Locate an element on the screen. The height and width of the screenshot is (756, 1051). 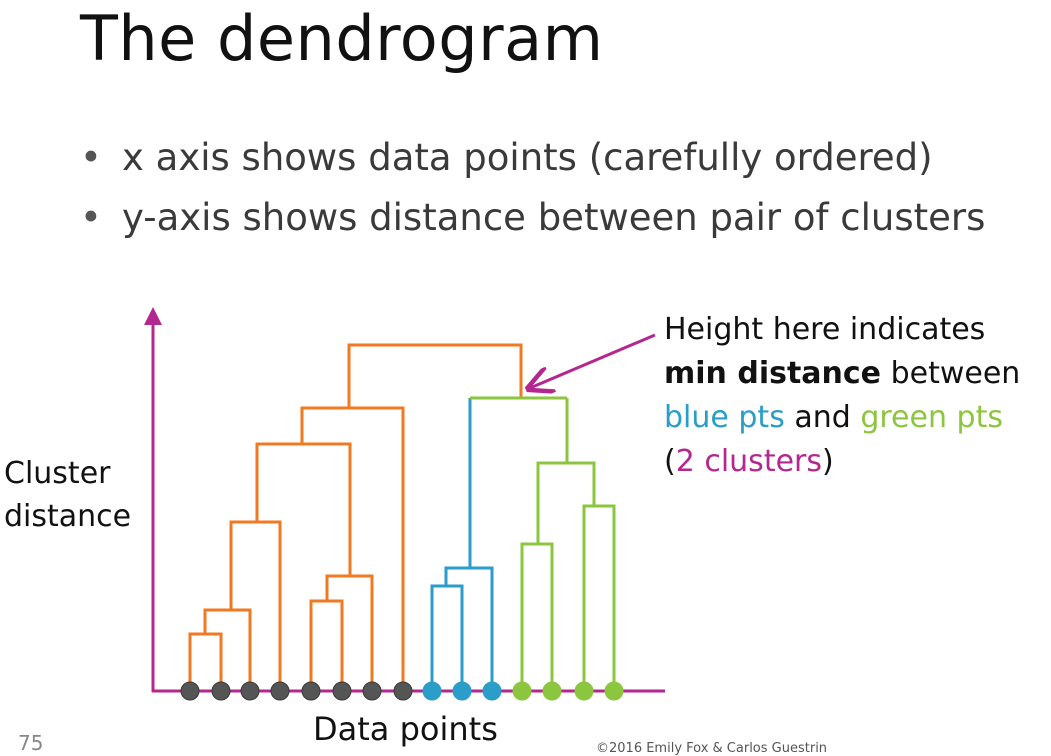
annotation-green-text: green pts is located at coordinates (931, 417).